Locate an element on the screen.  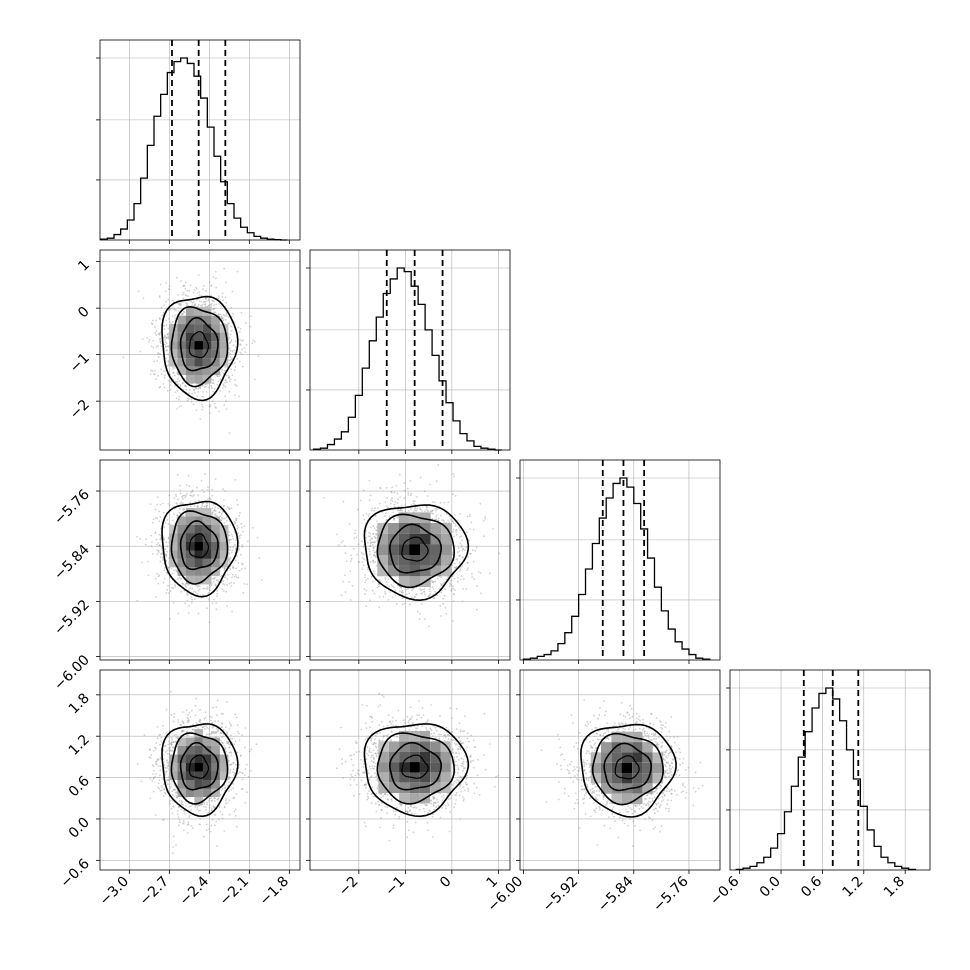
y-tick-label: −5.92 is located at coordinates (72, 618).